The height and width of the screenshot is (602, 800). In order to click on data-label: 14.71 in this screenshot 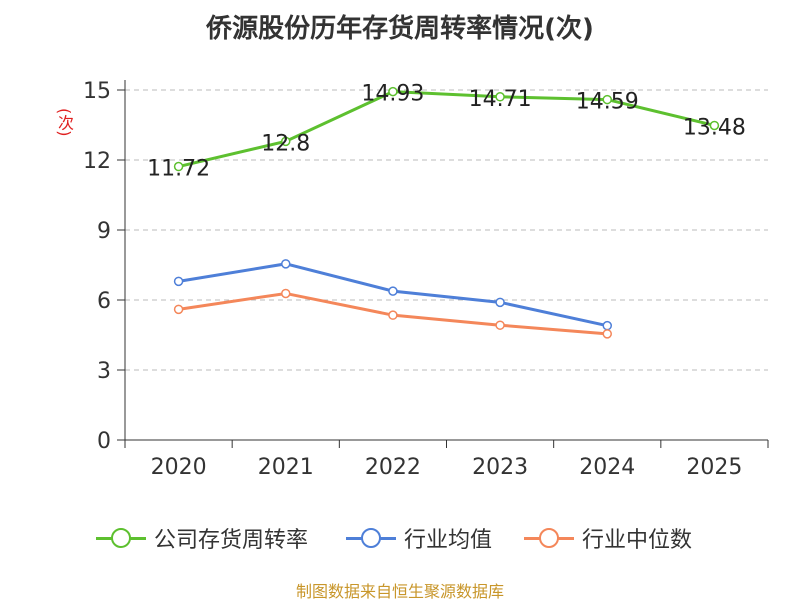, I will do `click(500, 99)`.